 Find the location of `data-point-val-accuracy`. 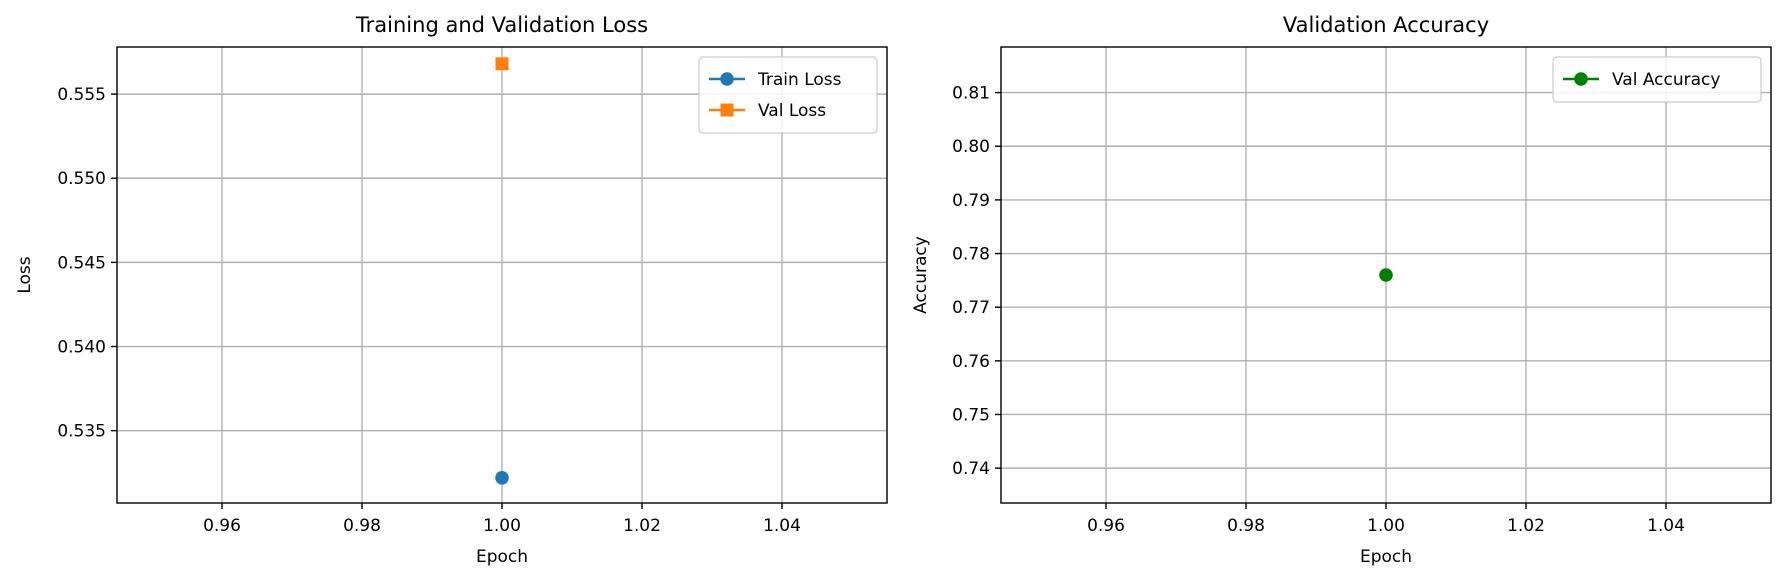

data-point-val-accuracy is located at coordinates (1386, 275).